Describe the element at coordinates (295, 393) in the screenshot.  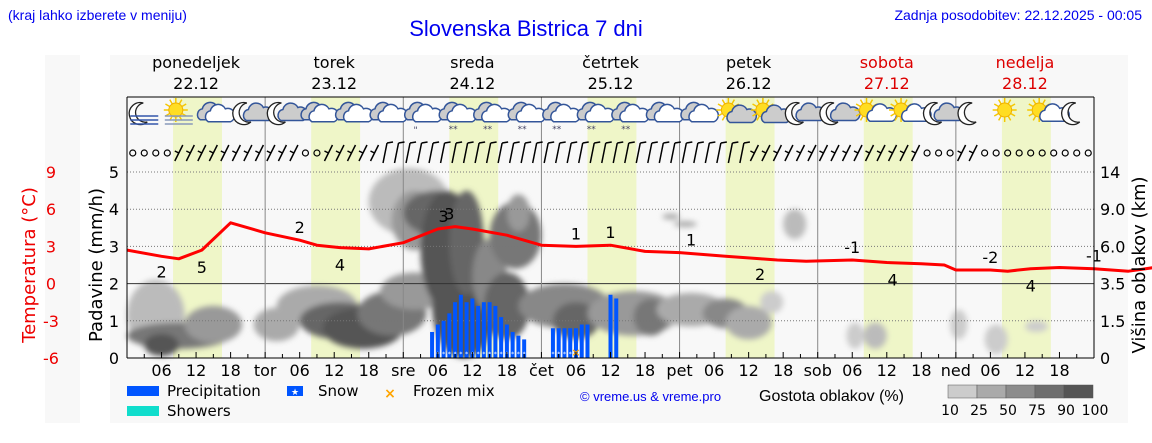
I see `snow-swatch-star: ★` at that location.